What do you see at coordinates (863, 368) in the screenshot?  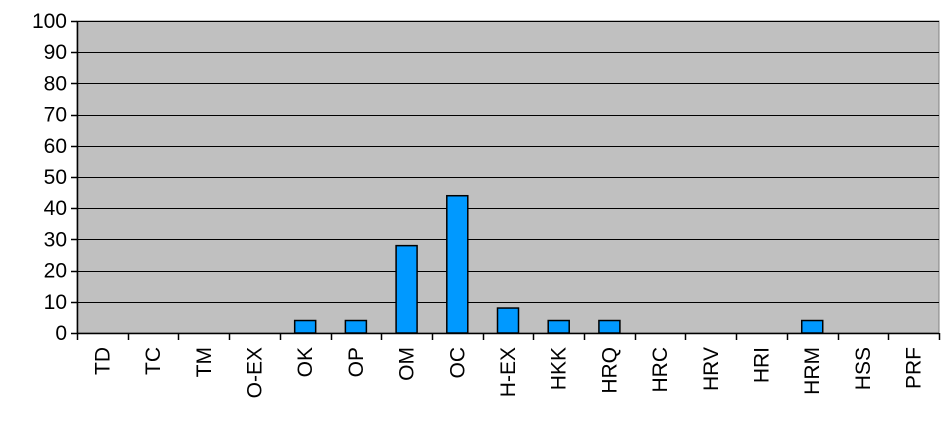 I see `x-tick-label: HSS` at bounding box center [863, 368].